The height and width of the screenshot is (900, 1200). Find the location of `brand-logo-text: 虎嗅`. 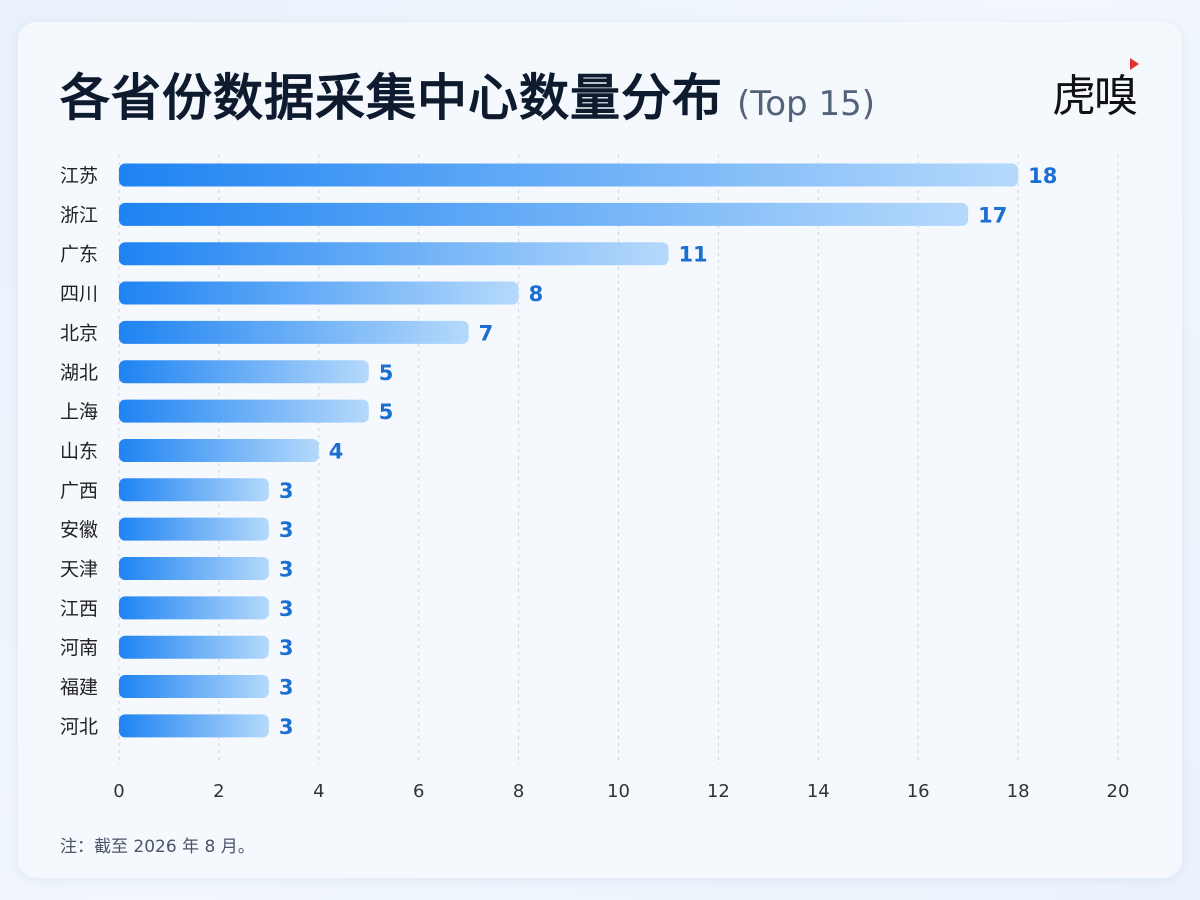

brand-logo-text: 虎嗅 is located at coordinates (1095, 96).